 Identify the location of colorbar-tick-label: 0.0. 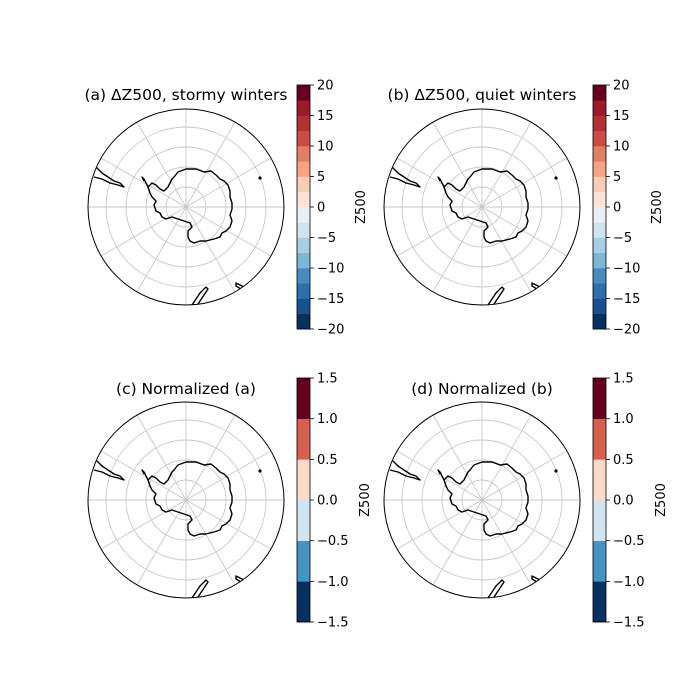
(327, 501).